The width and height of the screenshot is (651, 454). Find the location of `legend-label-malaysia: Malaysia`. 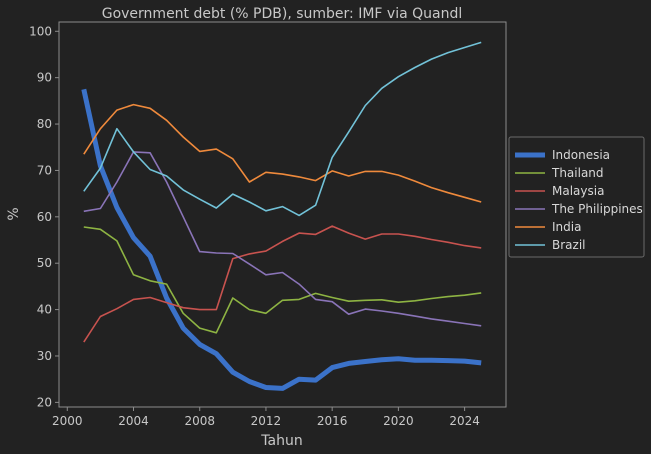

legend-label-malaysia: Malaysia is located at coordinates (578, 191).